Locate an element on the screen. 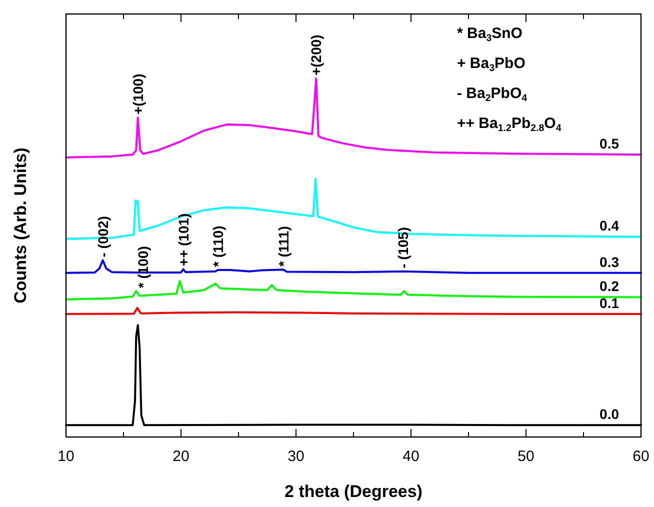 The width and height of the screenshot is (654, 507). x-tick-label: 60 is located at coordinates (641, 456).